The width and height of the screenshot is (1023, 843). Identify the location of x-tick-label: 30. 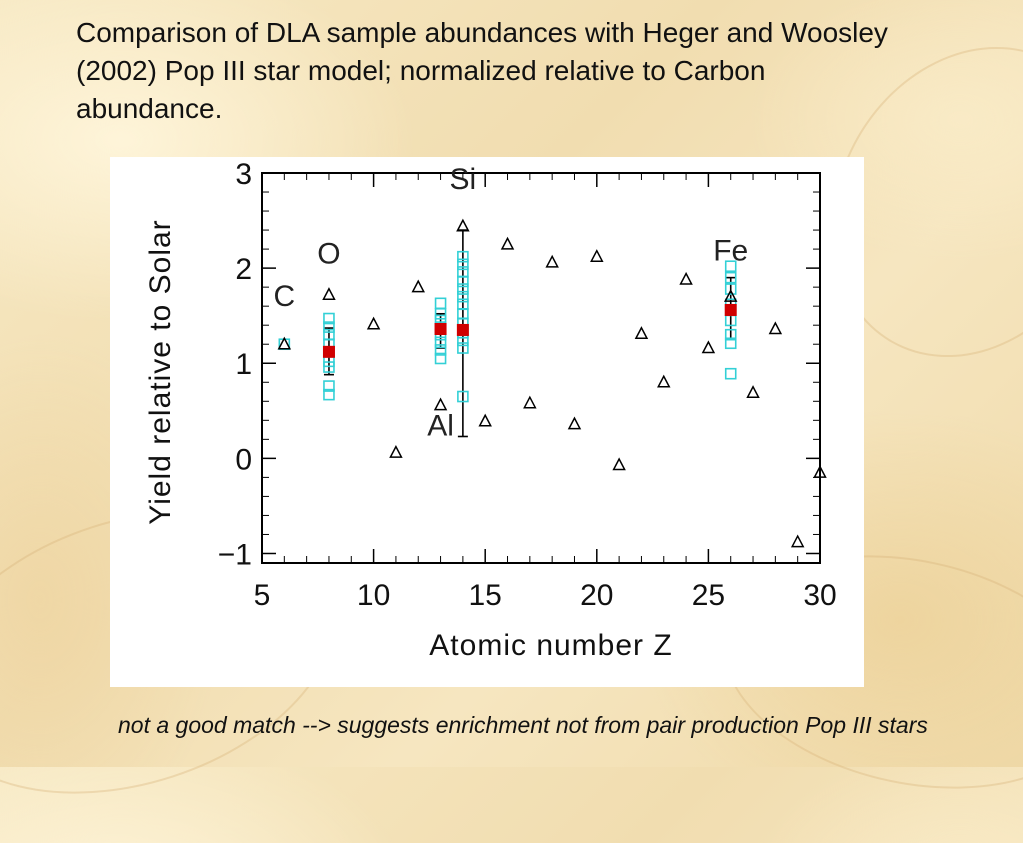
(819, 595).